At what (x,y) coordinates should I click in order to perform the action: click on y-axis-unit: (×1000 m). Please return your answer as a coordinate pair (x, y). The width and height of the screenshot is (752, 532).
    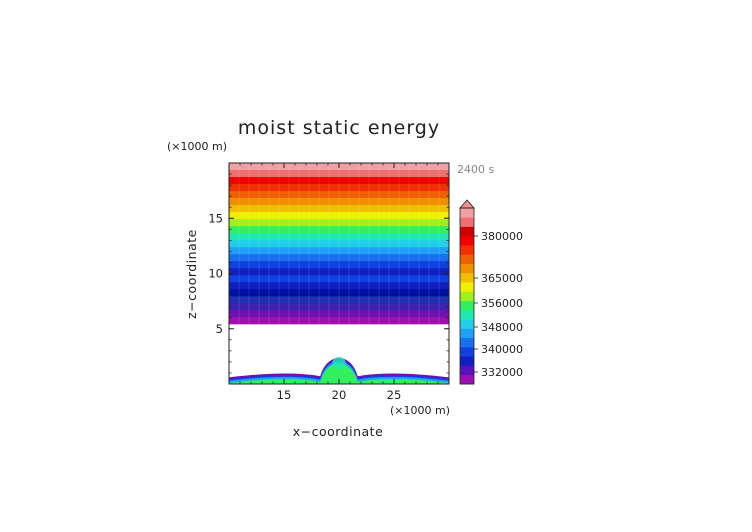
    Looking at the image, I should click on (197, 146).